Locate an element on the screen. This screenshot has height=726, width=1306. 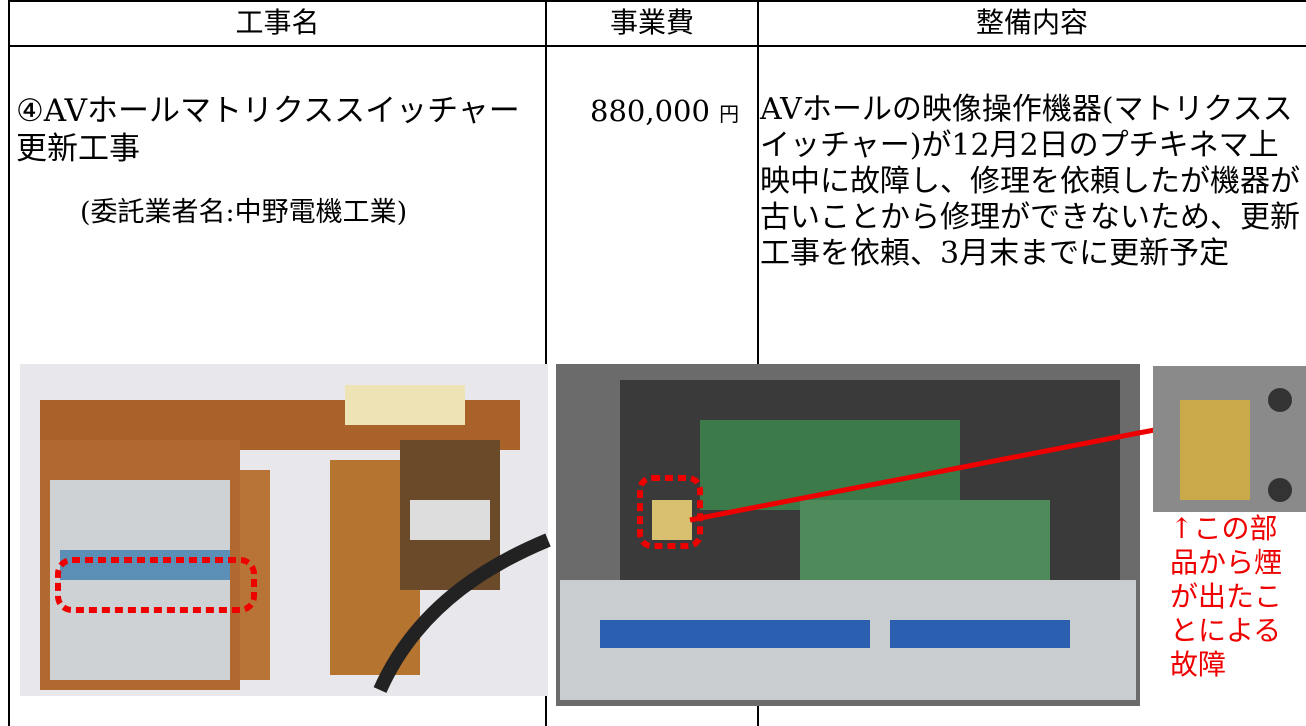
photo-caption: ↑この部品から煙が出たことによる故障 is located at coordinates (1226, 596).